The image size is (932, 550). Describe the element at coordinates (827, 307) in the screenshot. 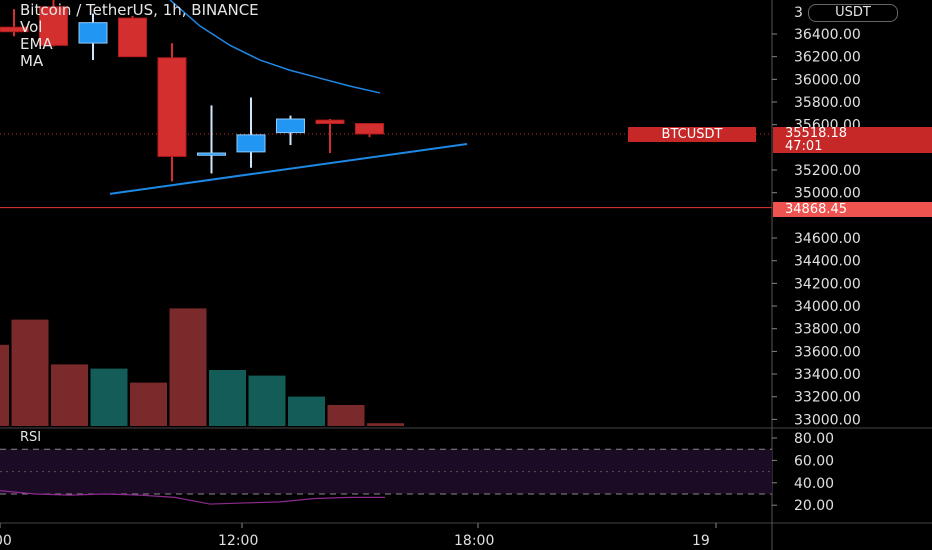

I see `price-axis-label: 34000.00` at that location.